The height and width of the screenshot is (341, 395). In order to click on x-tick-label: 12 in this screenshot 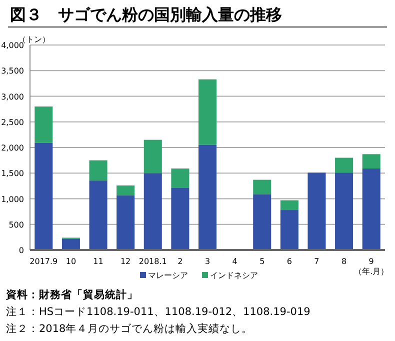, I will do `click(125, 261)`.